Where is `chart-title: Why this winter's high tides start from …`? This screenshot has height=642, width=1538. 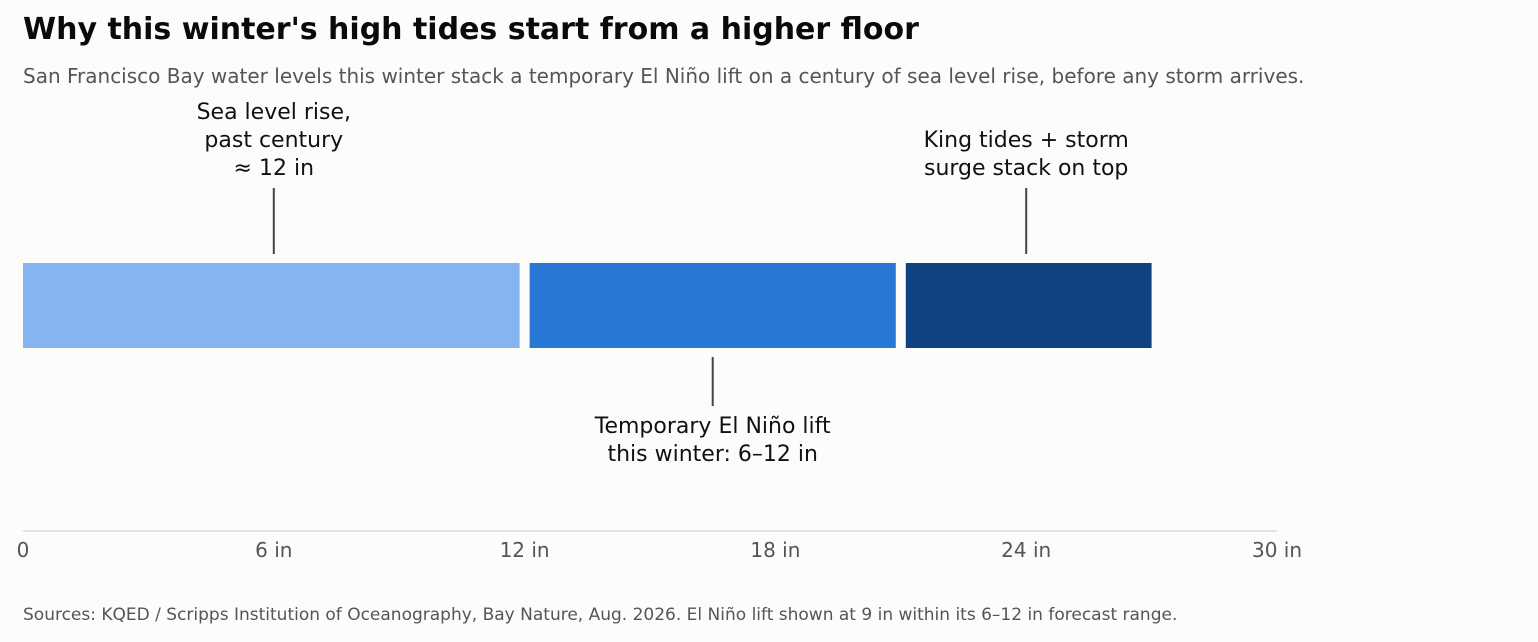 chart-title: Why this winter's high tides start from … is located at coordinates (471, 29).